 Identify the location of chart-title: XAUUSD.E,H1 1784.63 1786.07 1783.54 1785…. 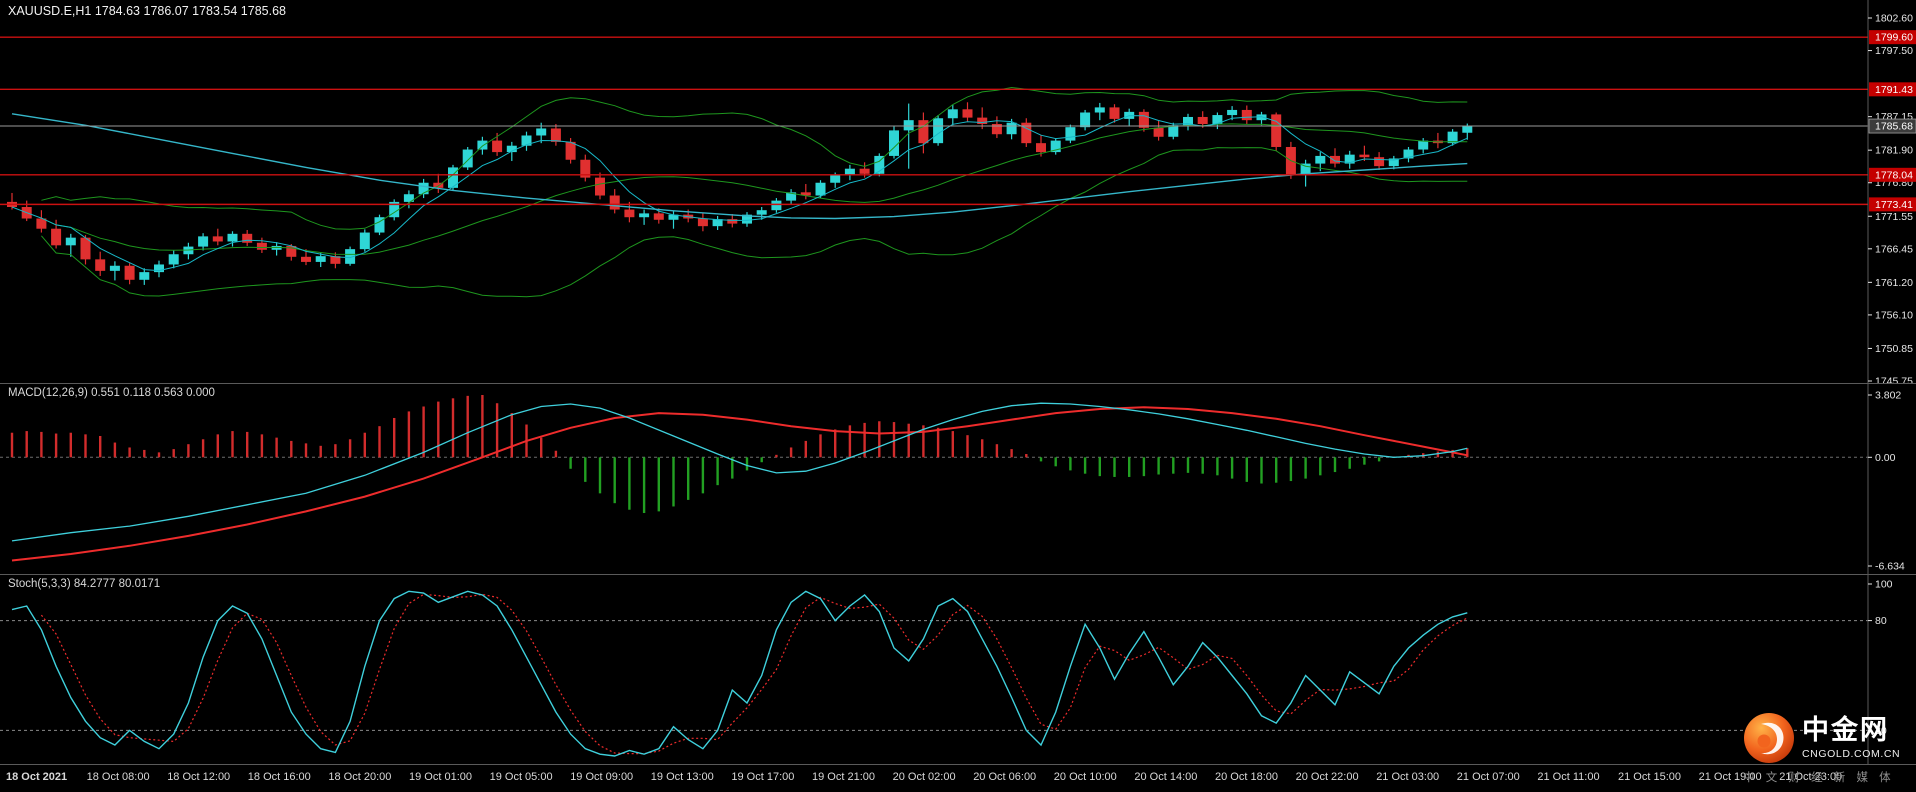
(147, 11).